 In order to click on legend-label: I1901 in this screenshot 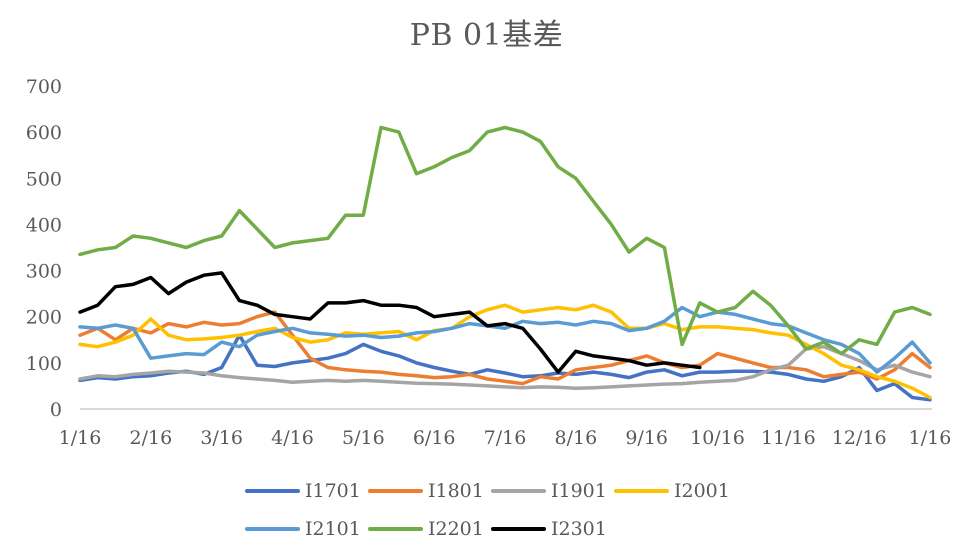, I will do `click(579, 491)`.